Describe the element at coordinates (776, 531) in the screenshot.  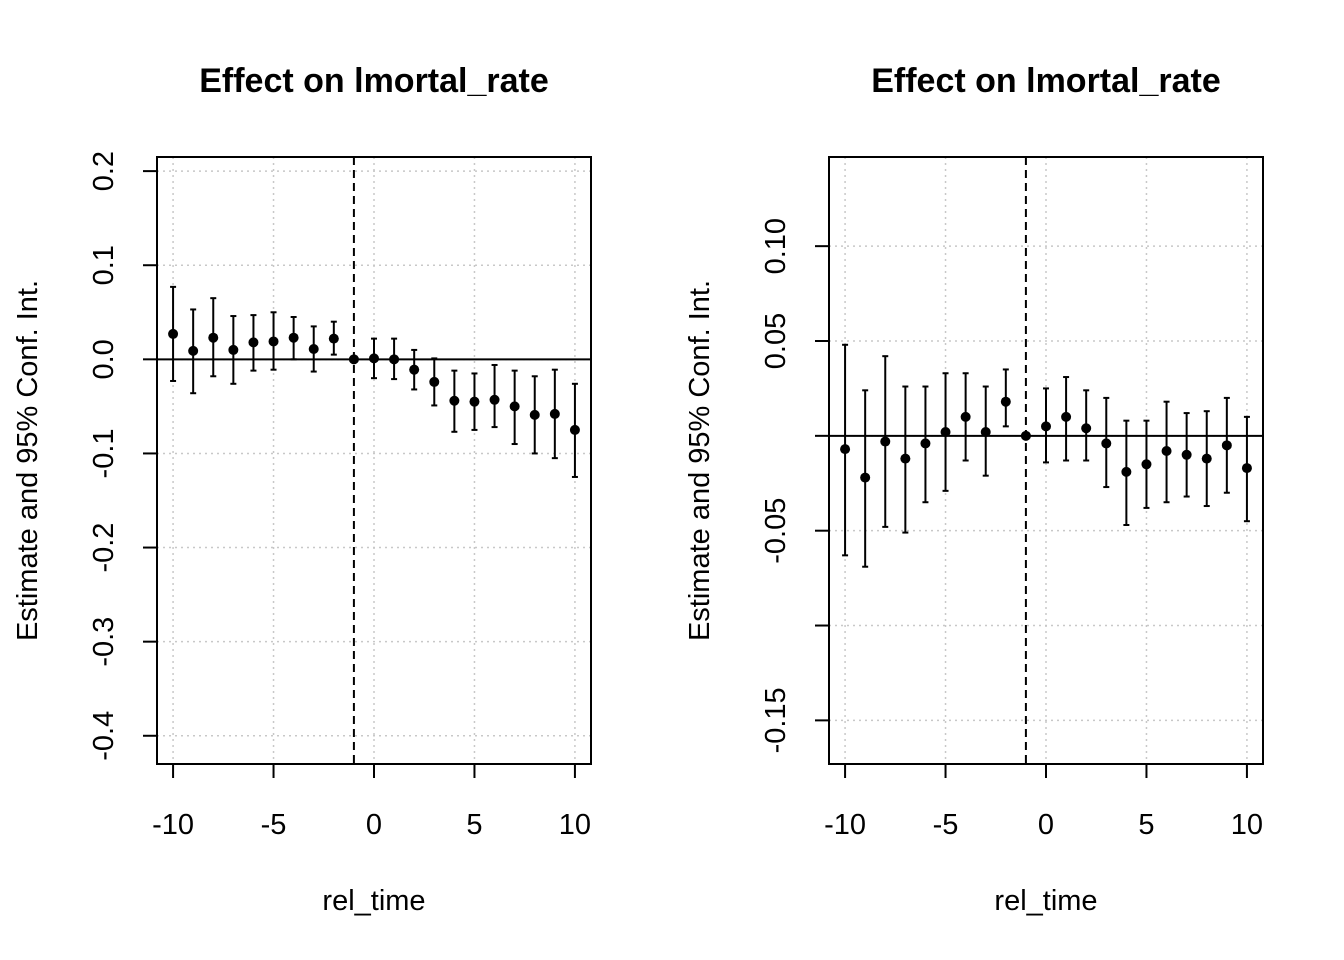
I see `y-tick-label: -0.05` at that location.